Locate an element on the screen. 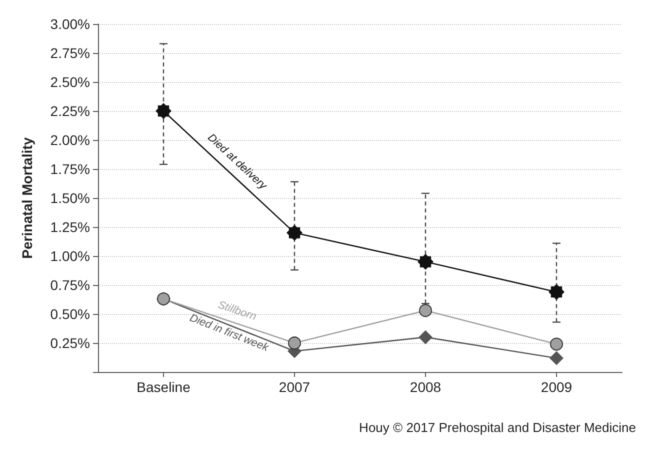 Image resolution: width=652 pixels, height=450 pixels. y-tick-label: 1.25% is located at coordinates (70, 227).